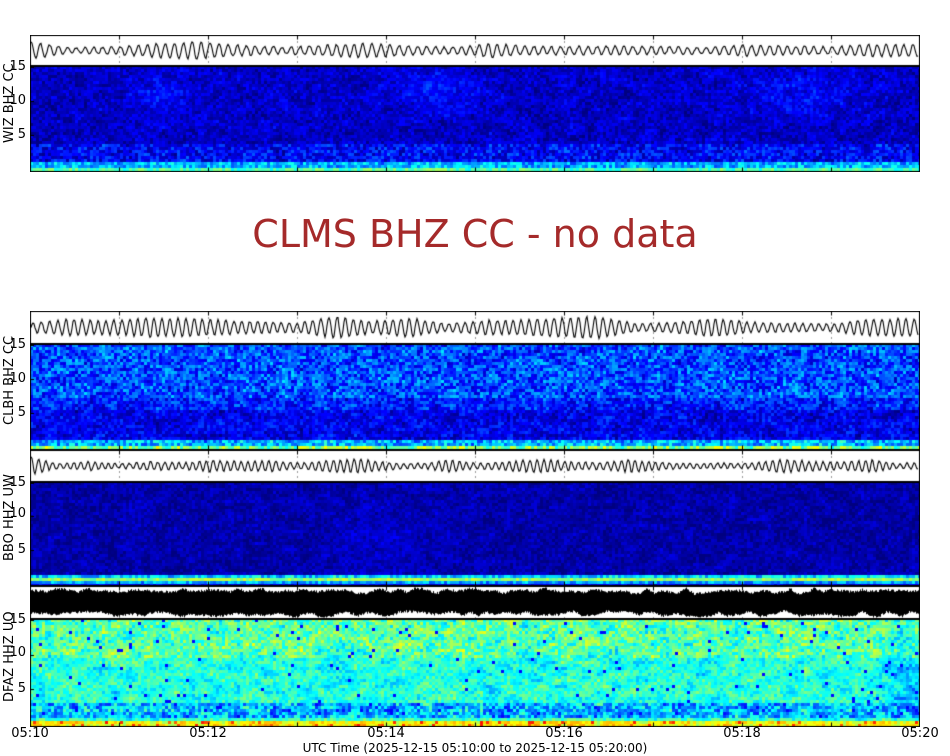 The image size is (950, 756). What do you see at coordinates (920, 733) in the screenshot?
I see `x-tick-label: 05:20` at bounding box center [920, 733].